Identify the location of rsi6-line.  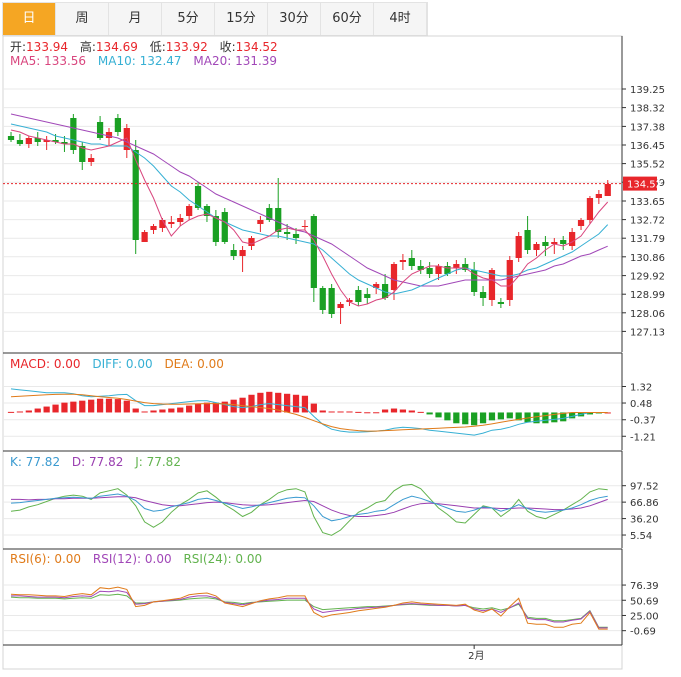
(309, 608).